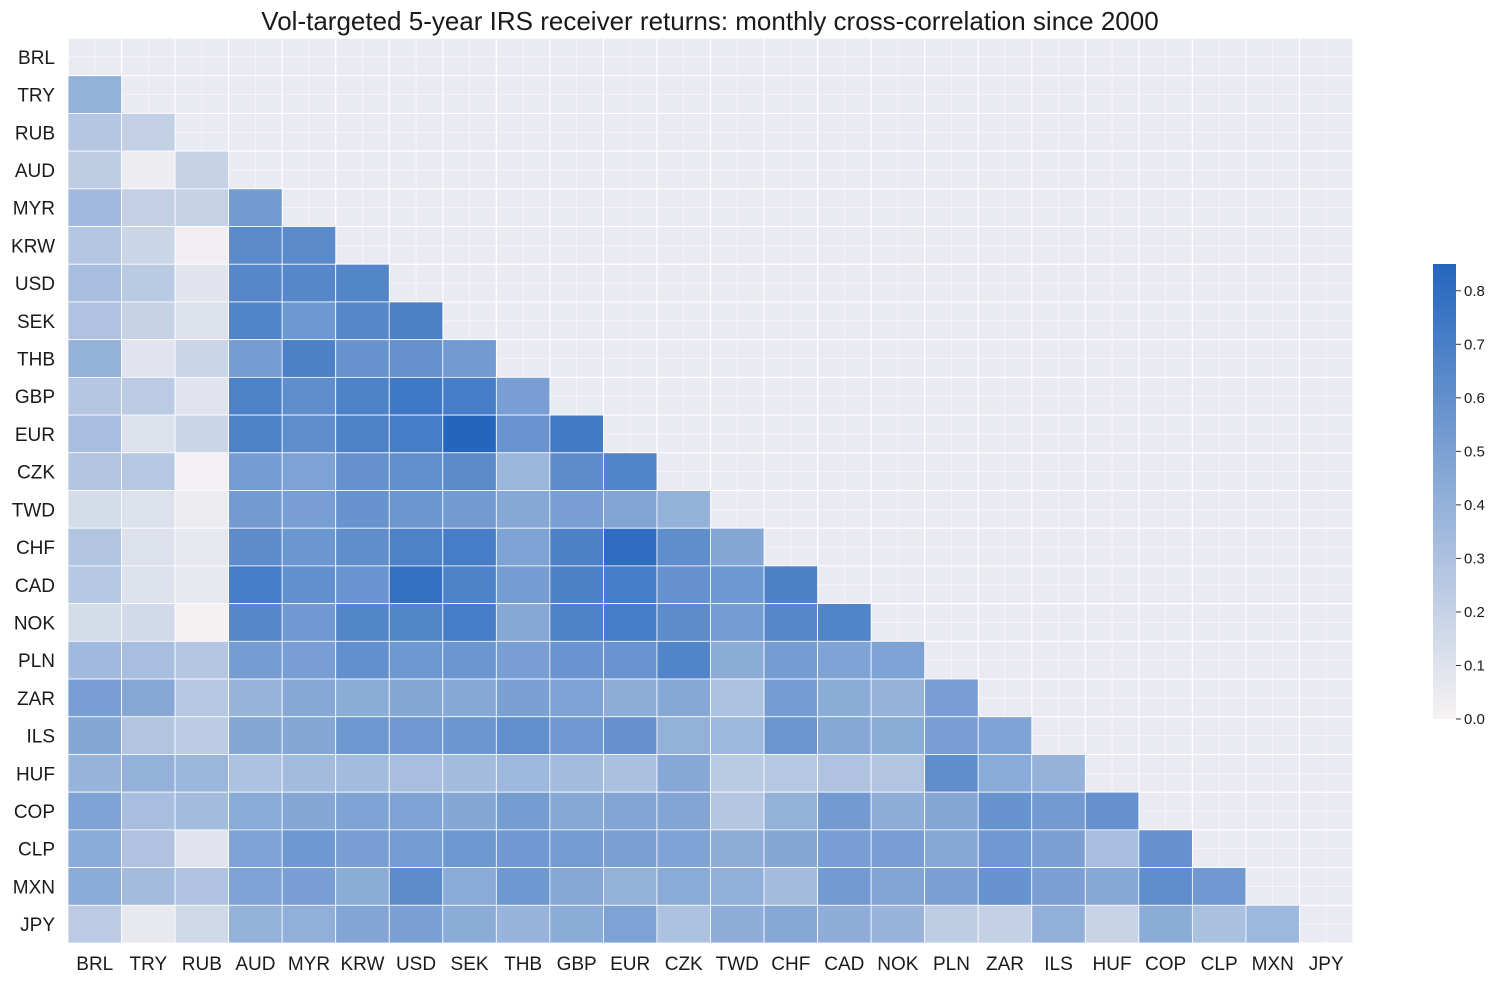 The image size is (1502, 984). What do you see at coordinates (309, 964) in the screenshot?
I see `x-tick-label-MYR: MYR` at bounding box center [309, 964].